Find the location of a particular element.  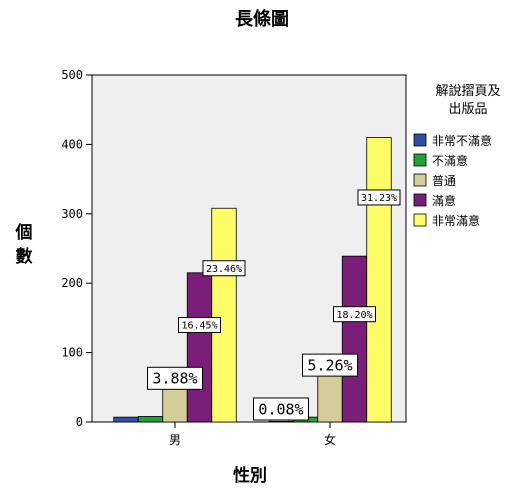

data-label-text: 5.26% is located at coordinates (329, 366).